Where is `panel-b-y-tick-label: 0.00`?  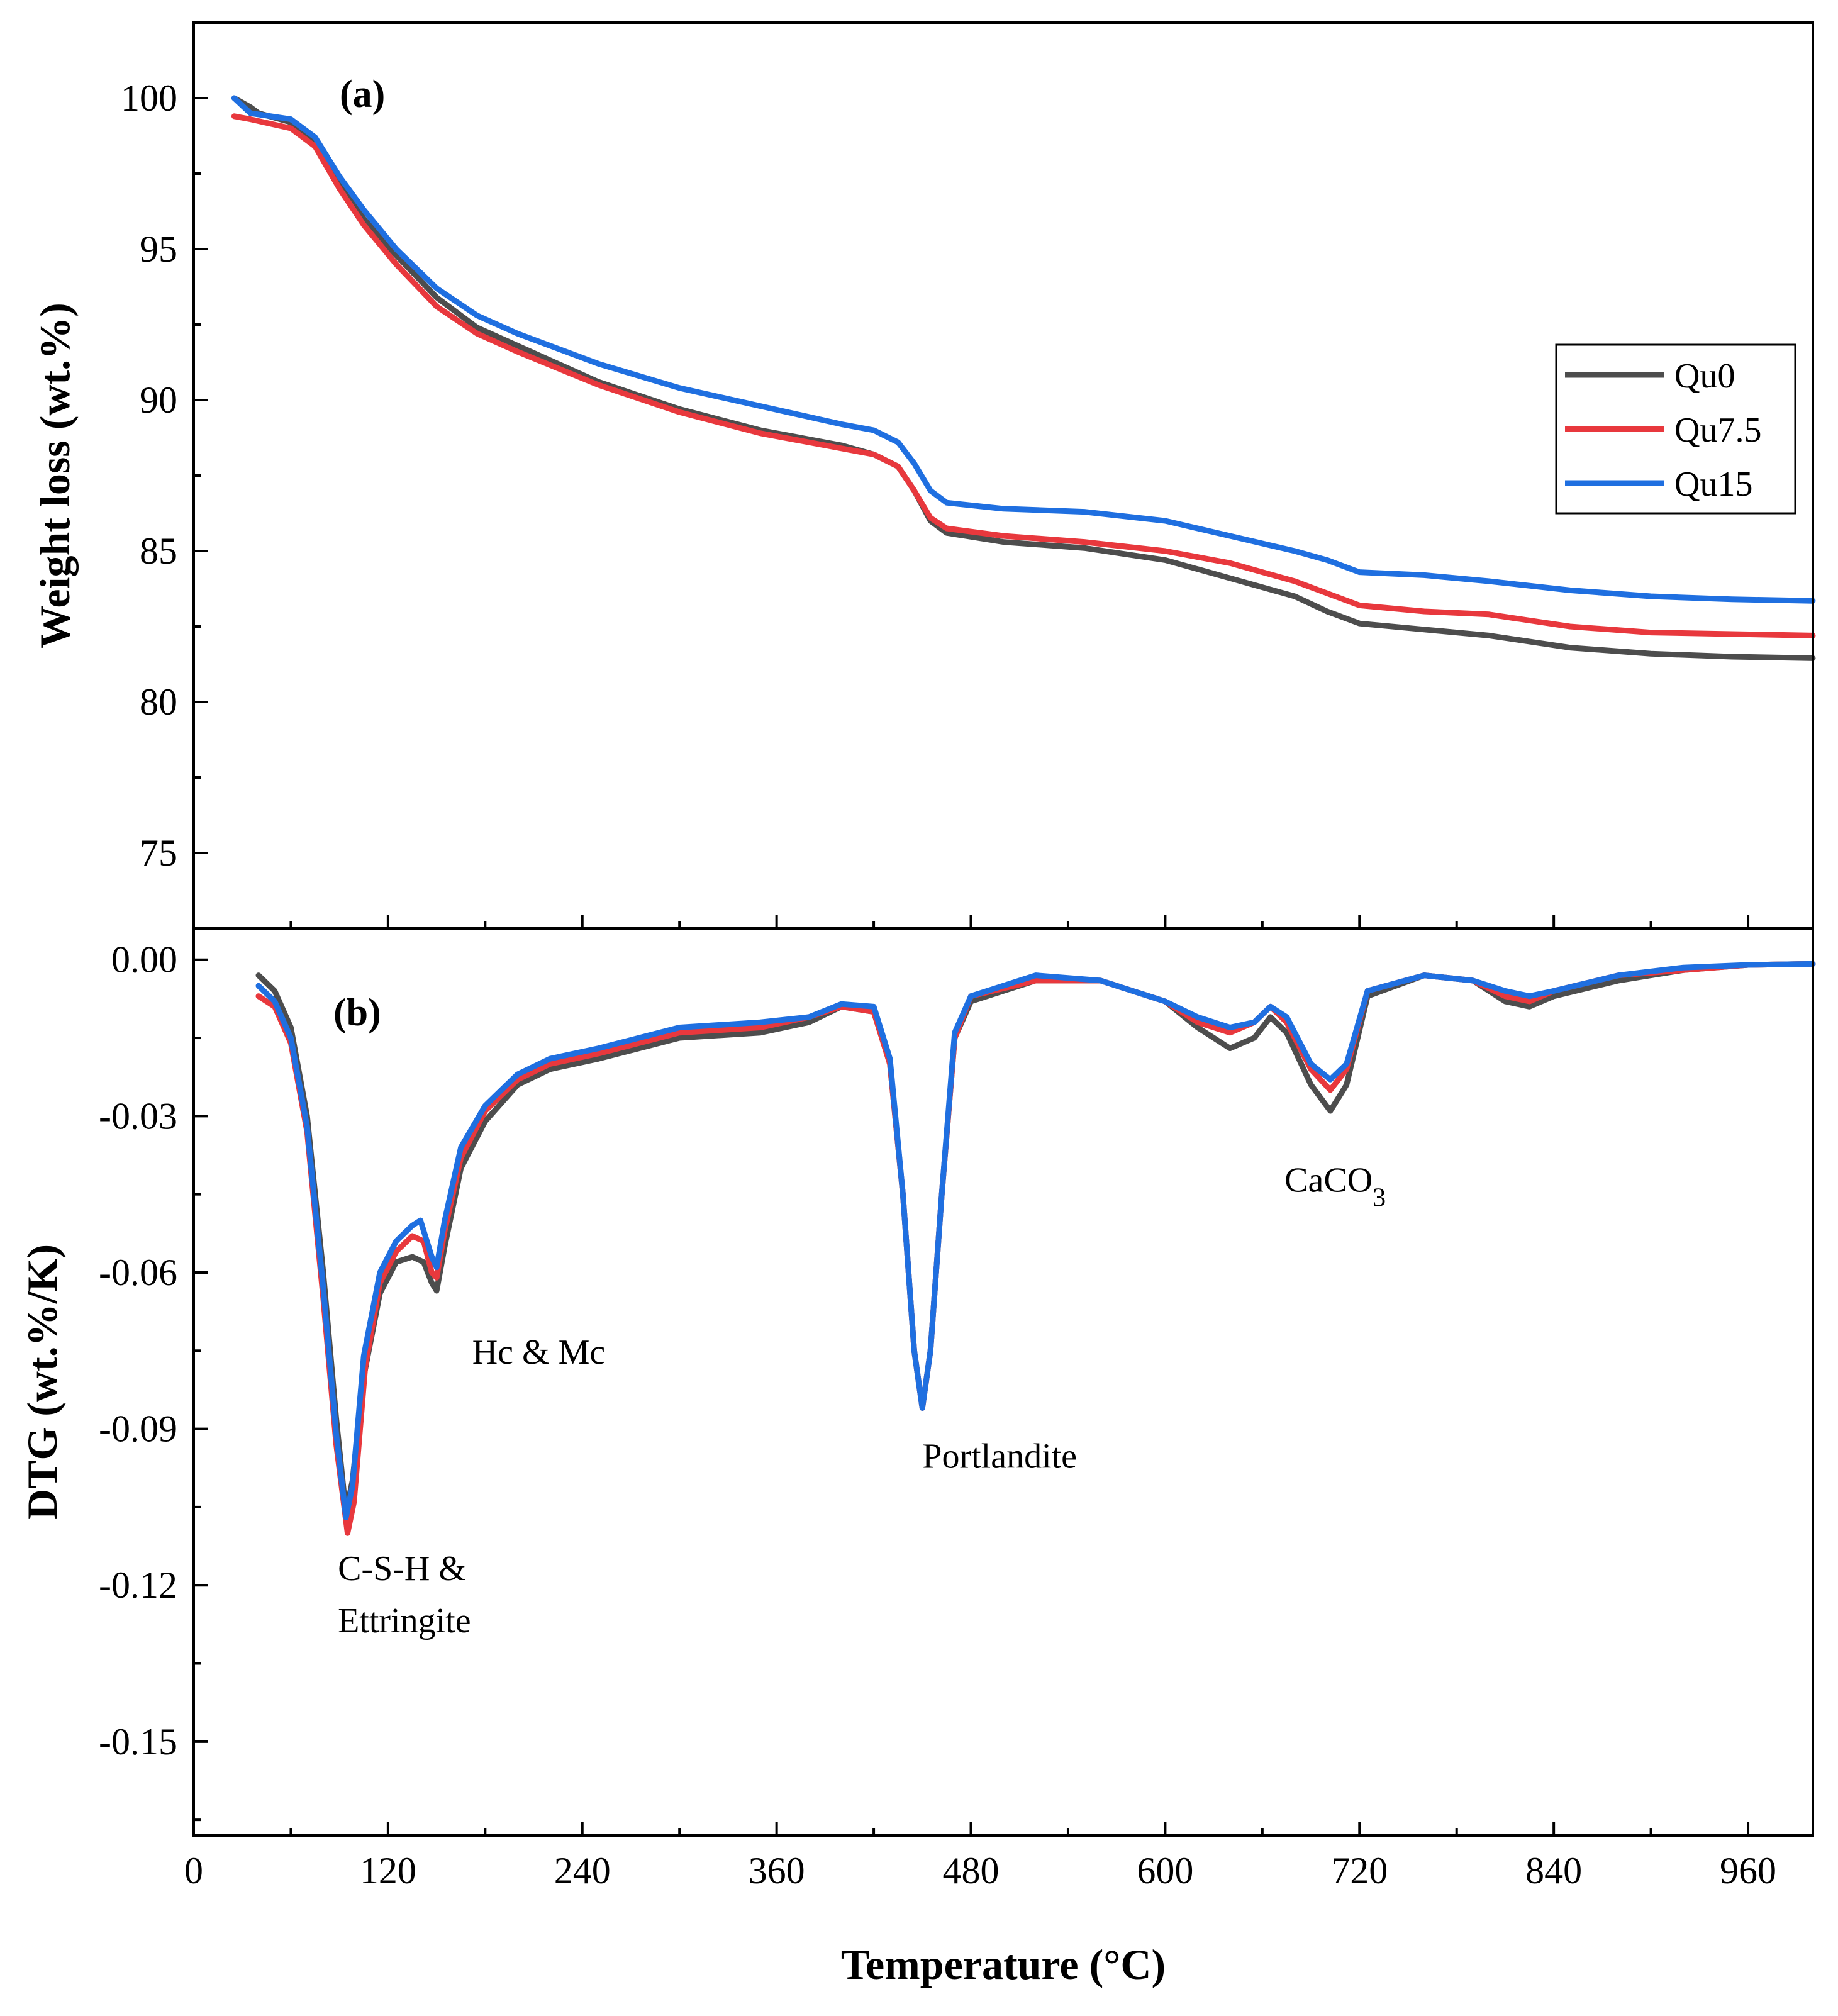
panel-b-y-tick-label: 0.00 is located at coordinates (144, 960).